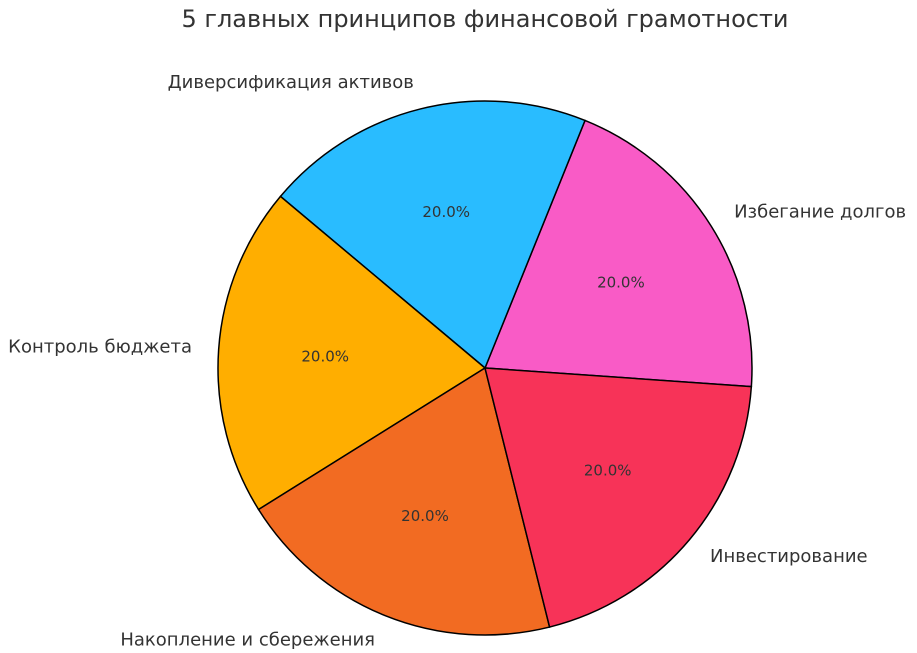 The width and height of the screenshot is (917, 653). Describe the element at coordinates (291, 82) in the screenshot. I see `pie-category-label: Диверсификация активов` at that location.